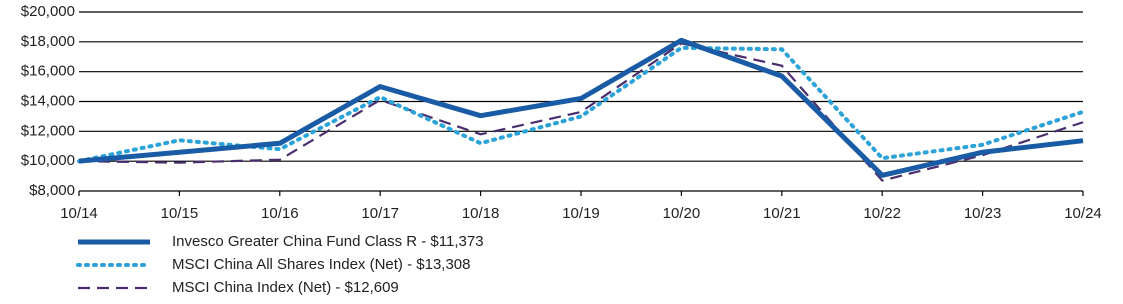  Describe the element at coordinates (380, 213) in the screenshot. I see `x-tick-label: 10/17` at that location.